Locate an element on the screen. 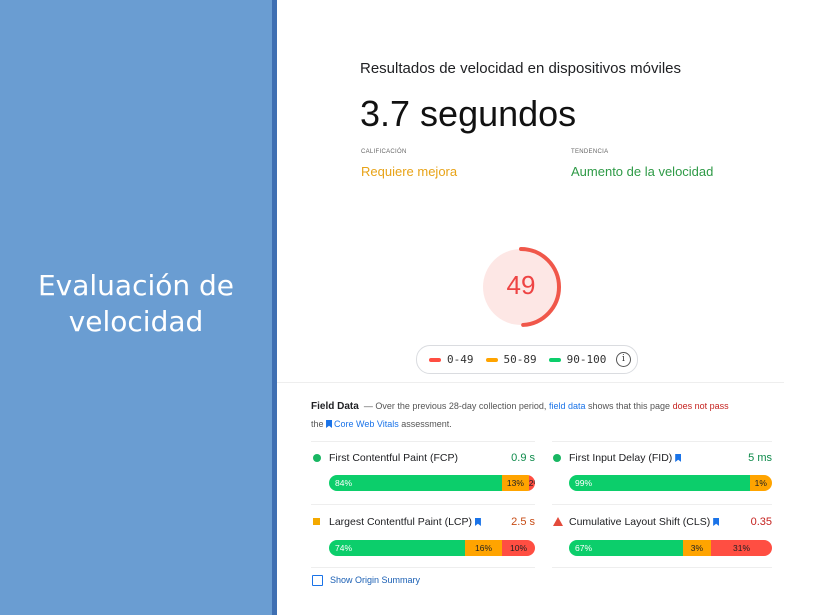 The width and height of the screenshot is (820, 615). score-gauge is located at coordinates (521, 287).